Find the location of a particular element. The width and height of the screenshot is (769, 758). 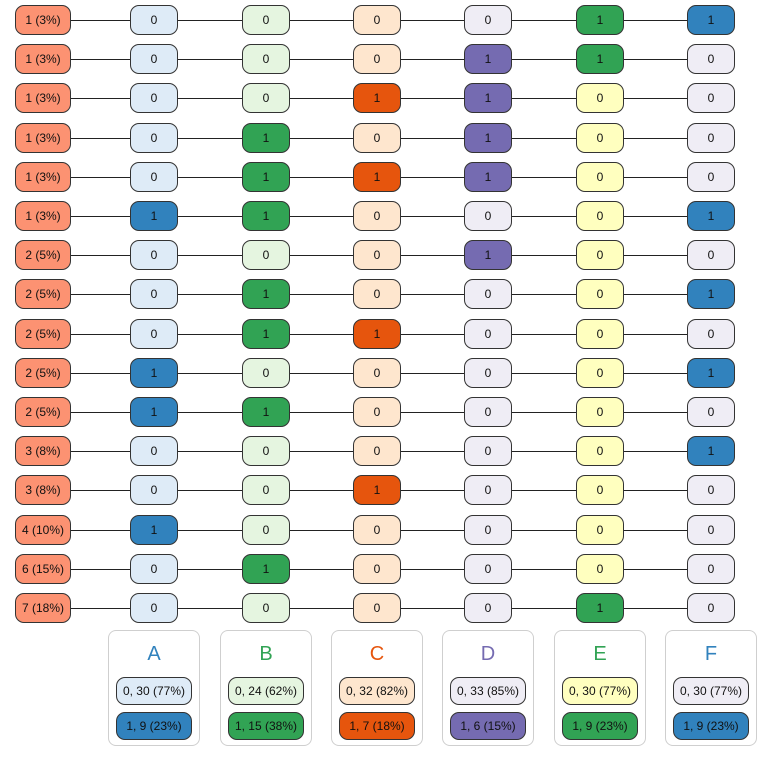

legend-one-summary: 1, 7 (18%) is located at coordinates (377, 726).